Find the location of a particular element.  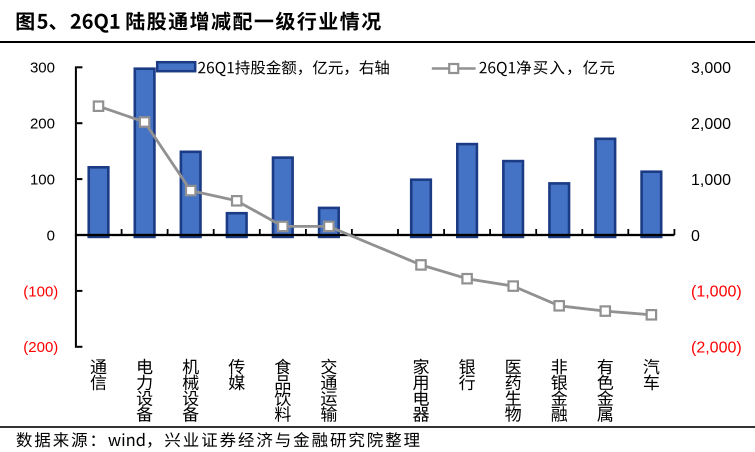

svg-text: 100 is located at coordinates (42, 180).